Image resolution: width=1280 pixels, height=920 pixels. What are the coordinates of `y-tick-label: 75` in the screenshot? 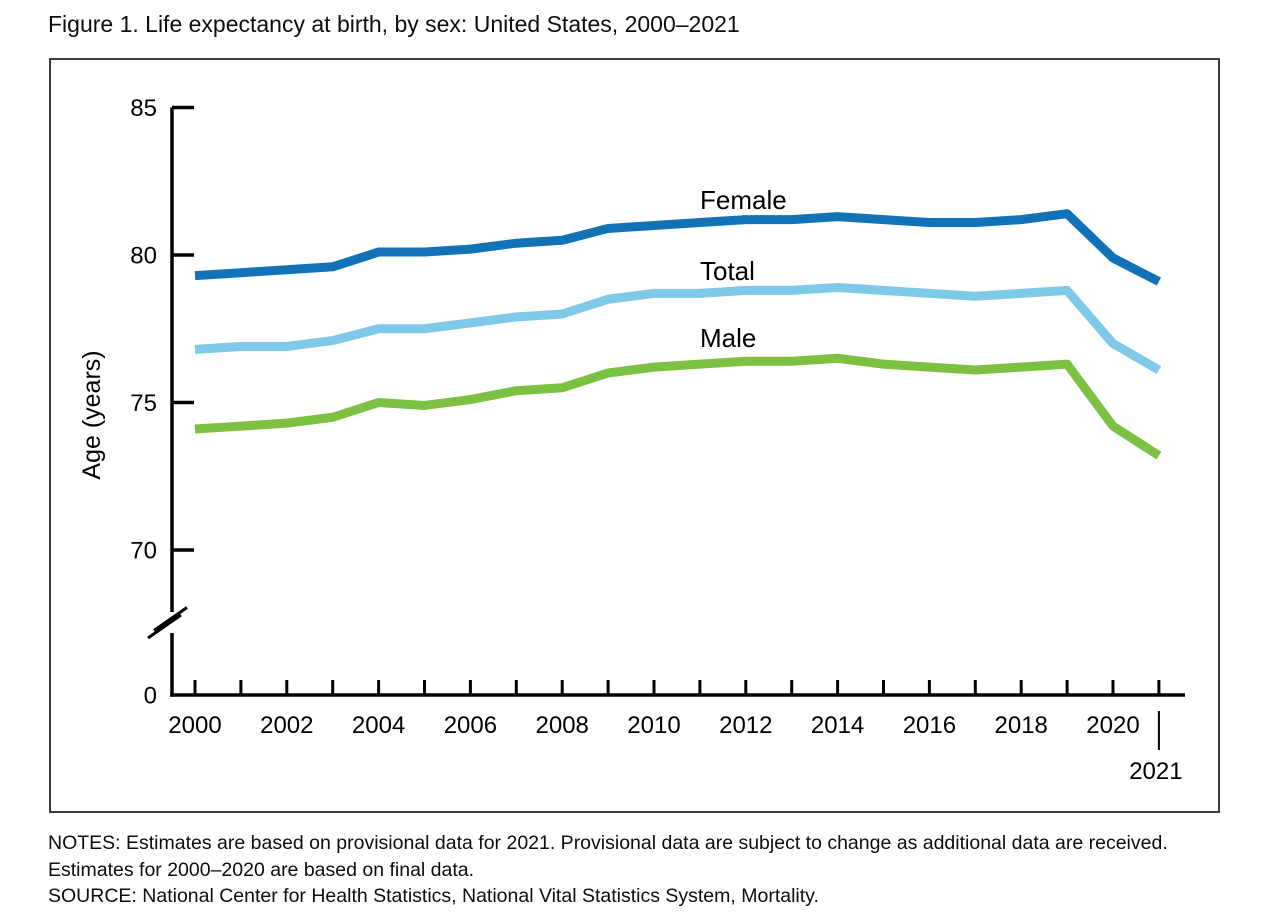 It's located at (143, 403).